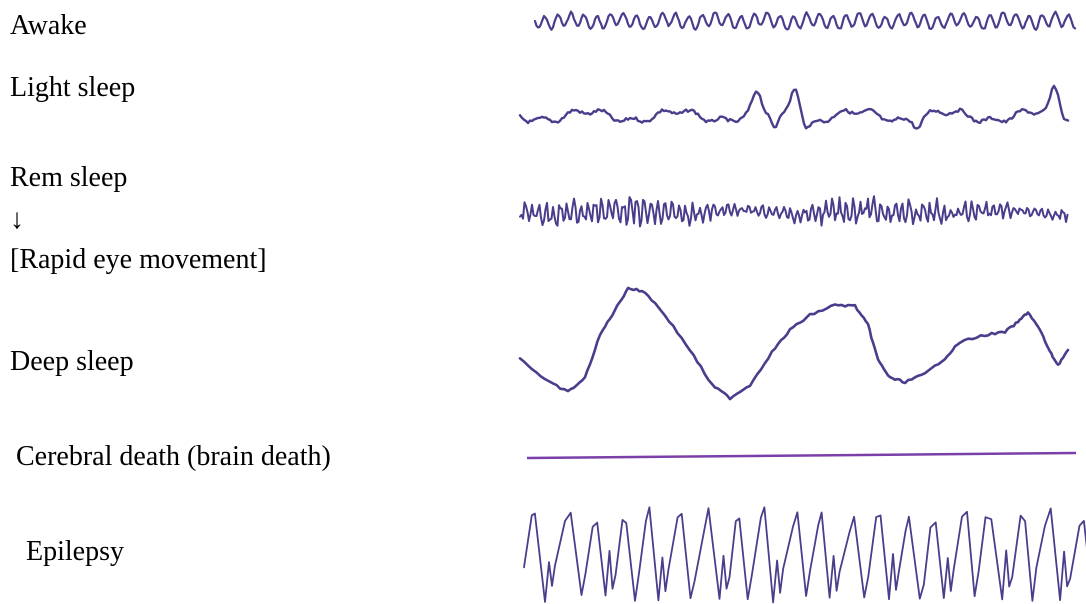  I want to click on label-deep-sleep: Deep sleep, so click(72, 361).